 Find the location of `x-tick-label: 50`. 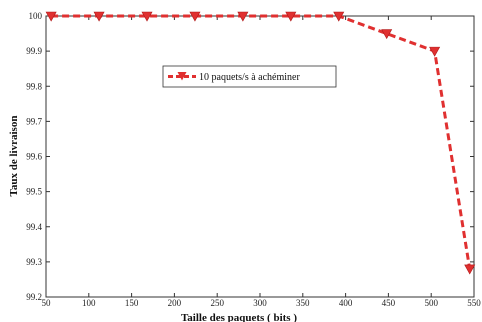

x-tick-label: 50 is located at coordinates (47, 303).